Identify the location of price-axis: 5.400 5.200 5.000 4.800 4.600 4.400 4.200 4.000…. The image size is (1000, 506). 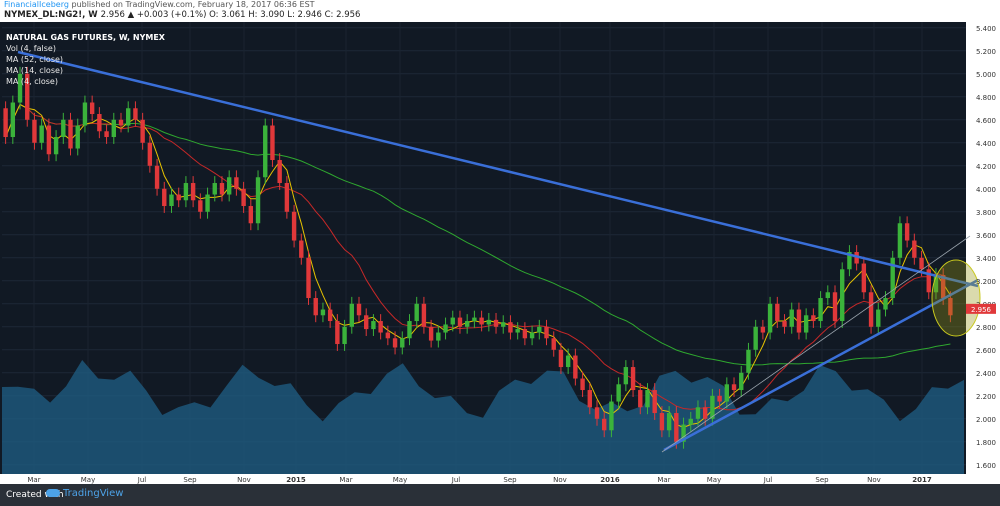
(986, 247).